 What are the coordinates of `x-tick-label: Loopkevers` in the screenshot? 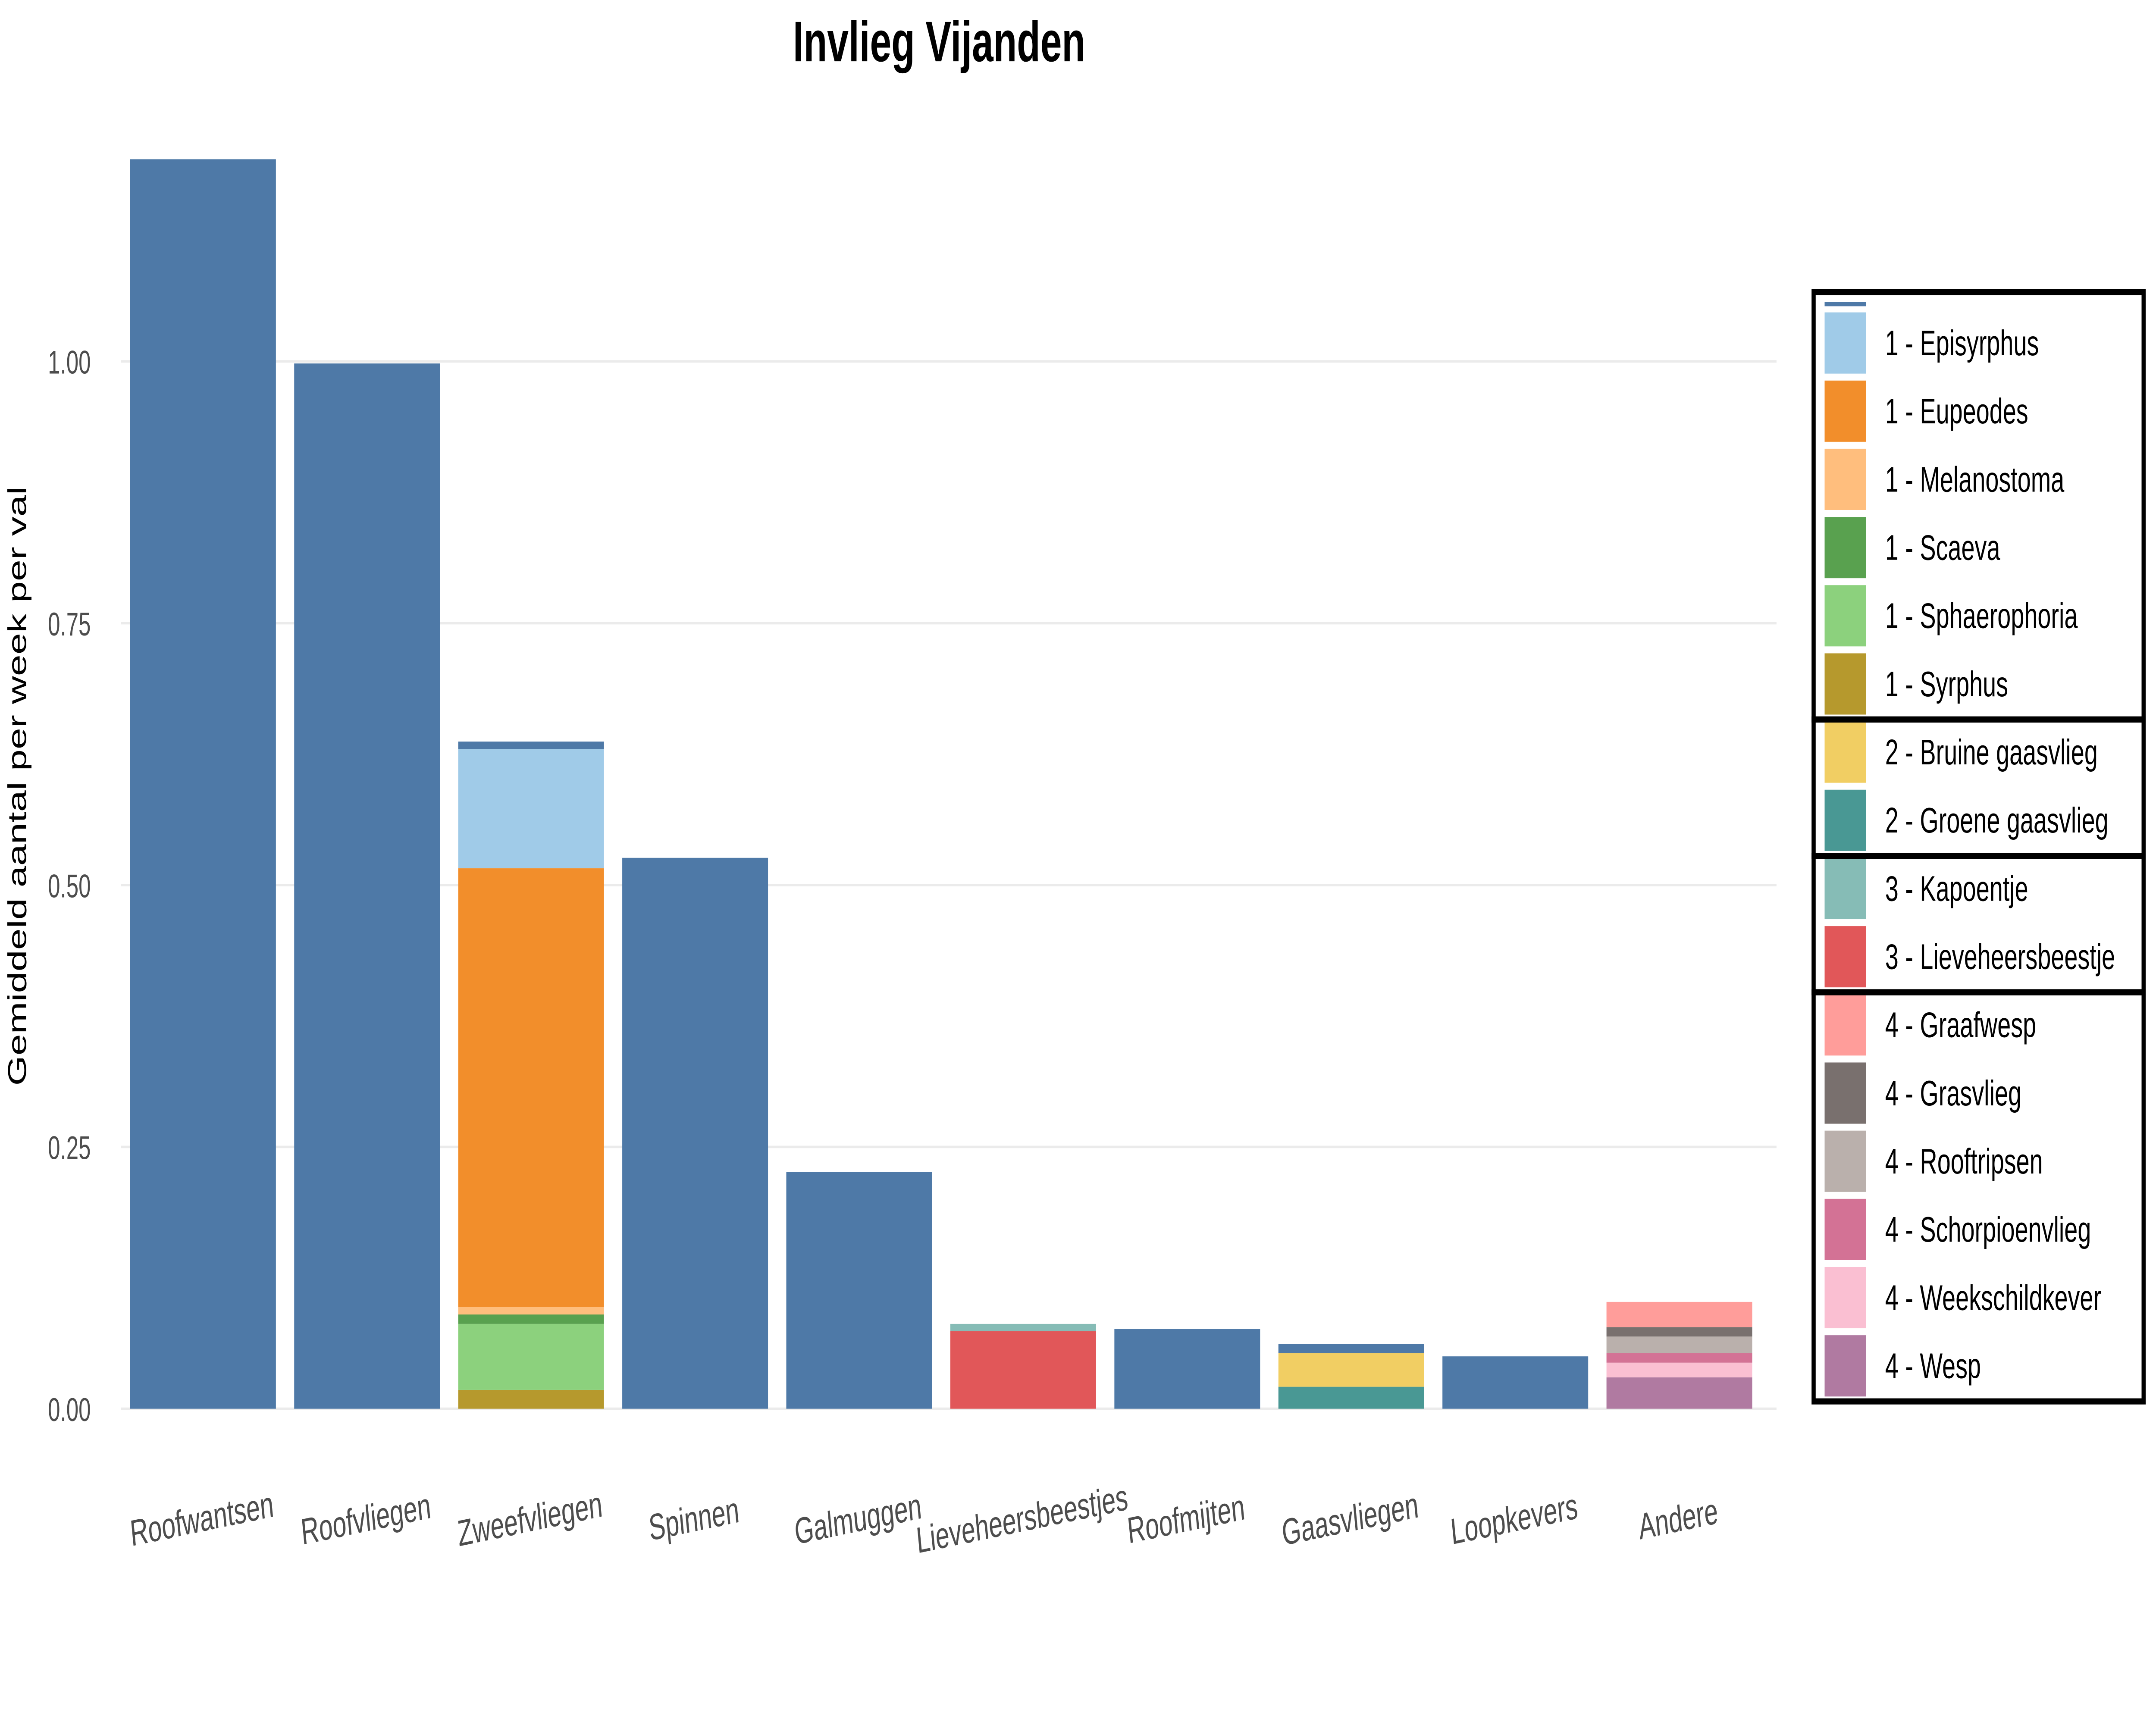 It's located at (1514, 1519).